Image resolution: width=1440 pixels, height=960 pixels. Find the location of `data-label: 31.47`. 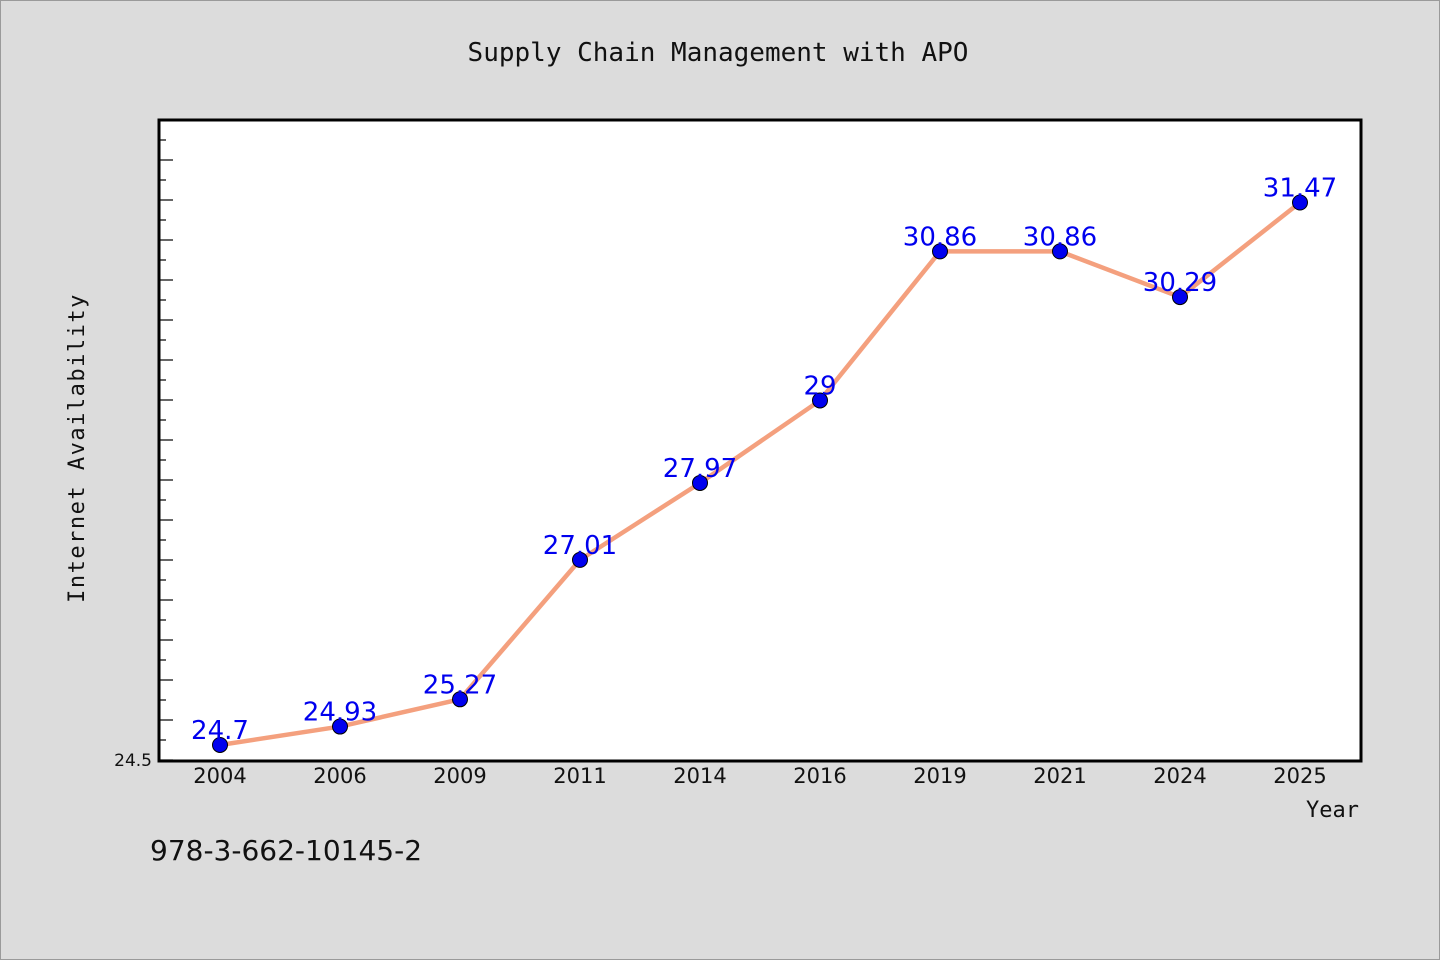

data-label: 31.47 is located at coordinates (1300, 189).